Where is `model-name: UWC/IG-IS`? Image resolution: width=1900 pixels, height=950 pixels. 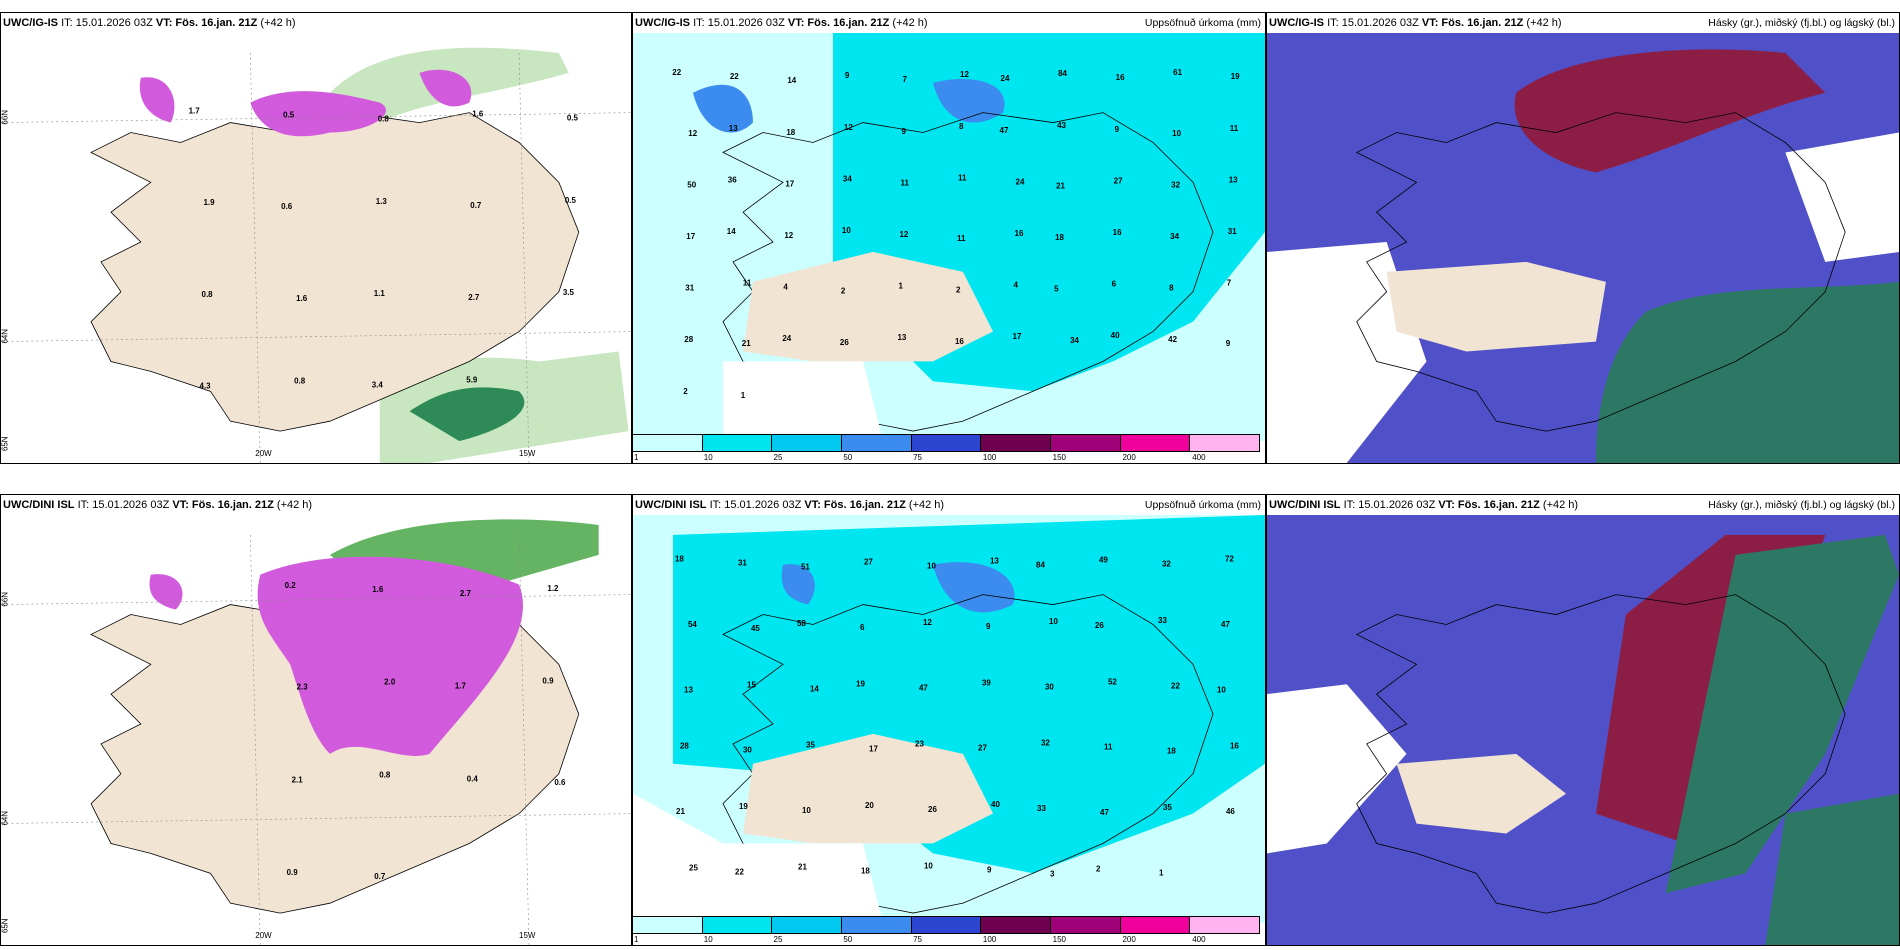
model-name: UWC/IG-IS is located at coordinates (1296, 23).